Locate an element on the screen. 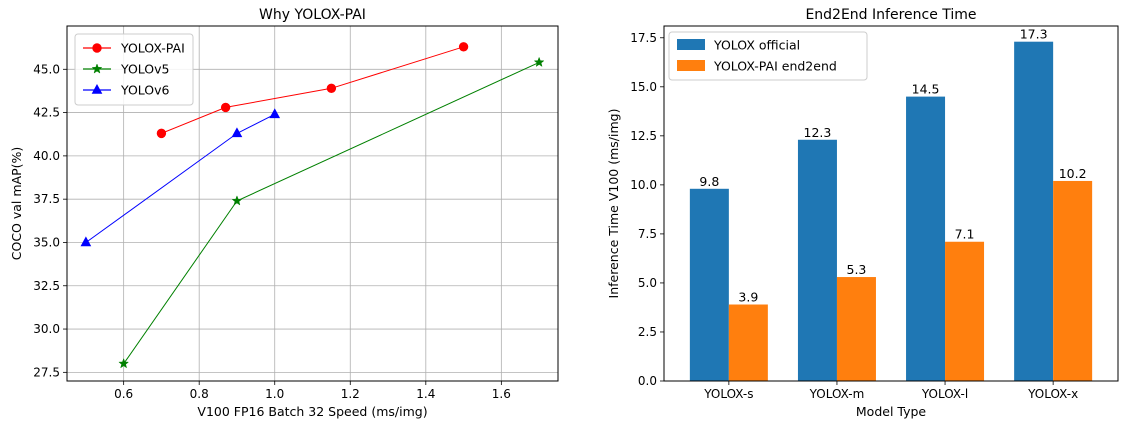  right-x-tick-label: YOLOX-l is located at coordinates (944, 394).